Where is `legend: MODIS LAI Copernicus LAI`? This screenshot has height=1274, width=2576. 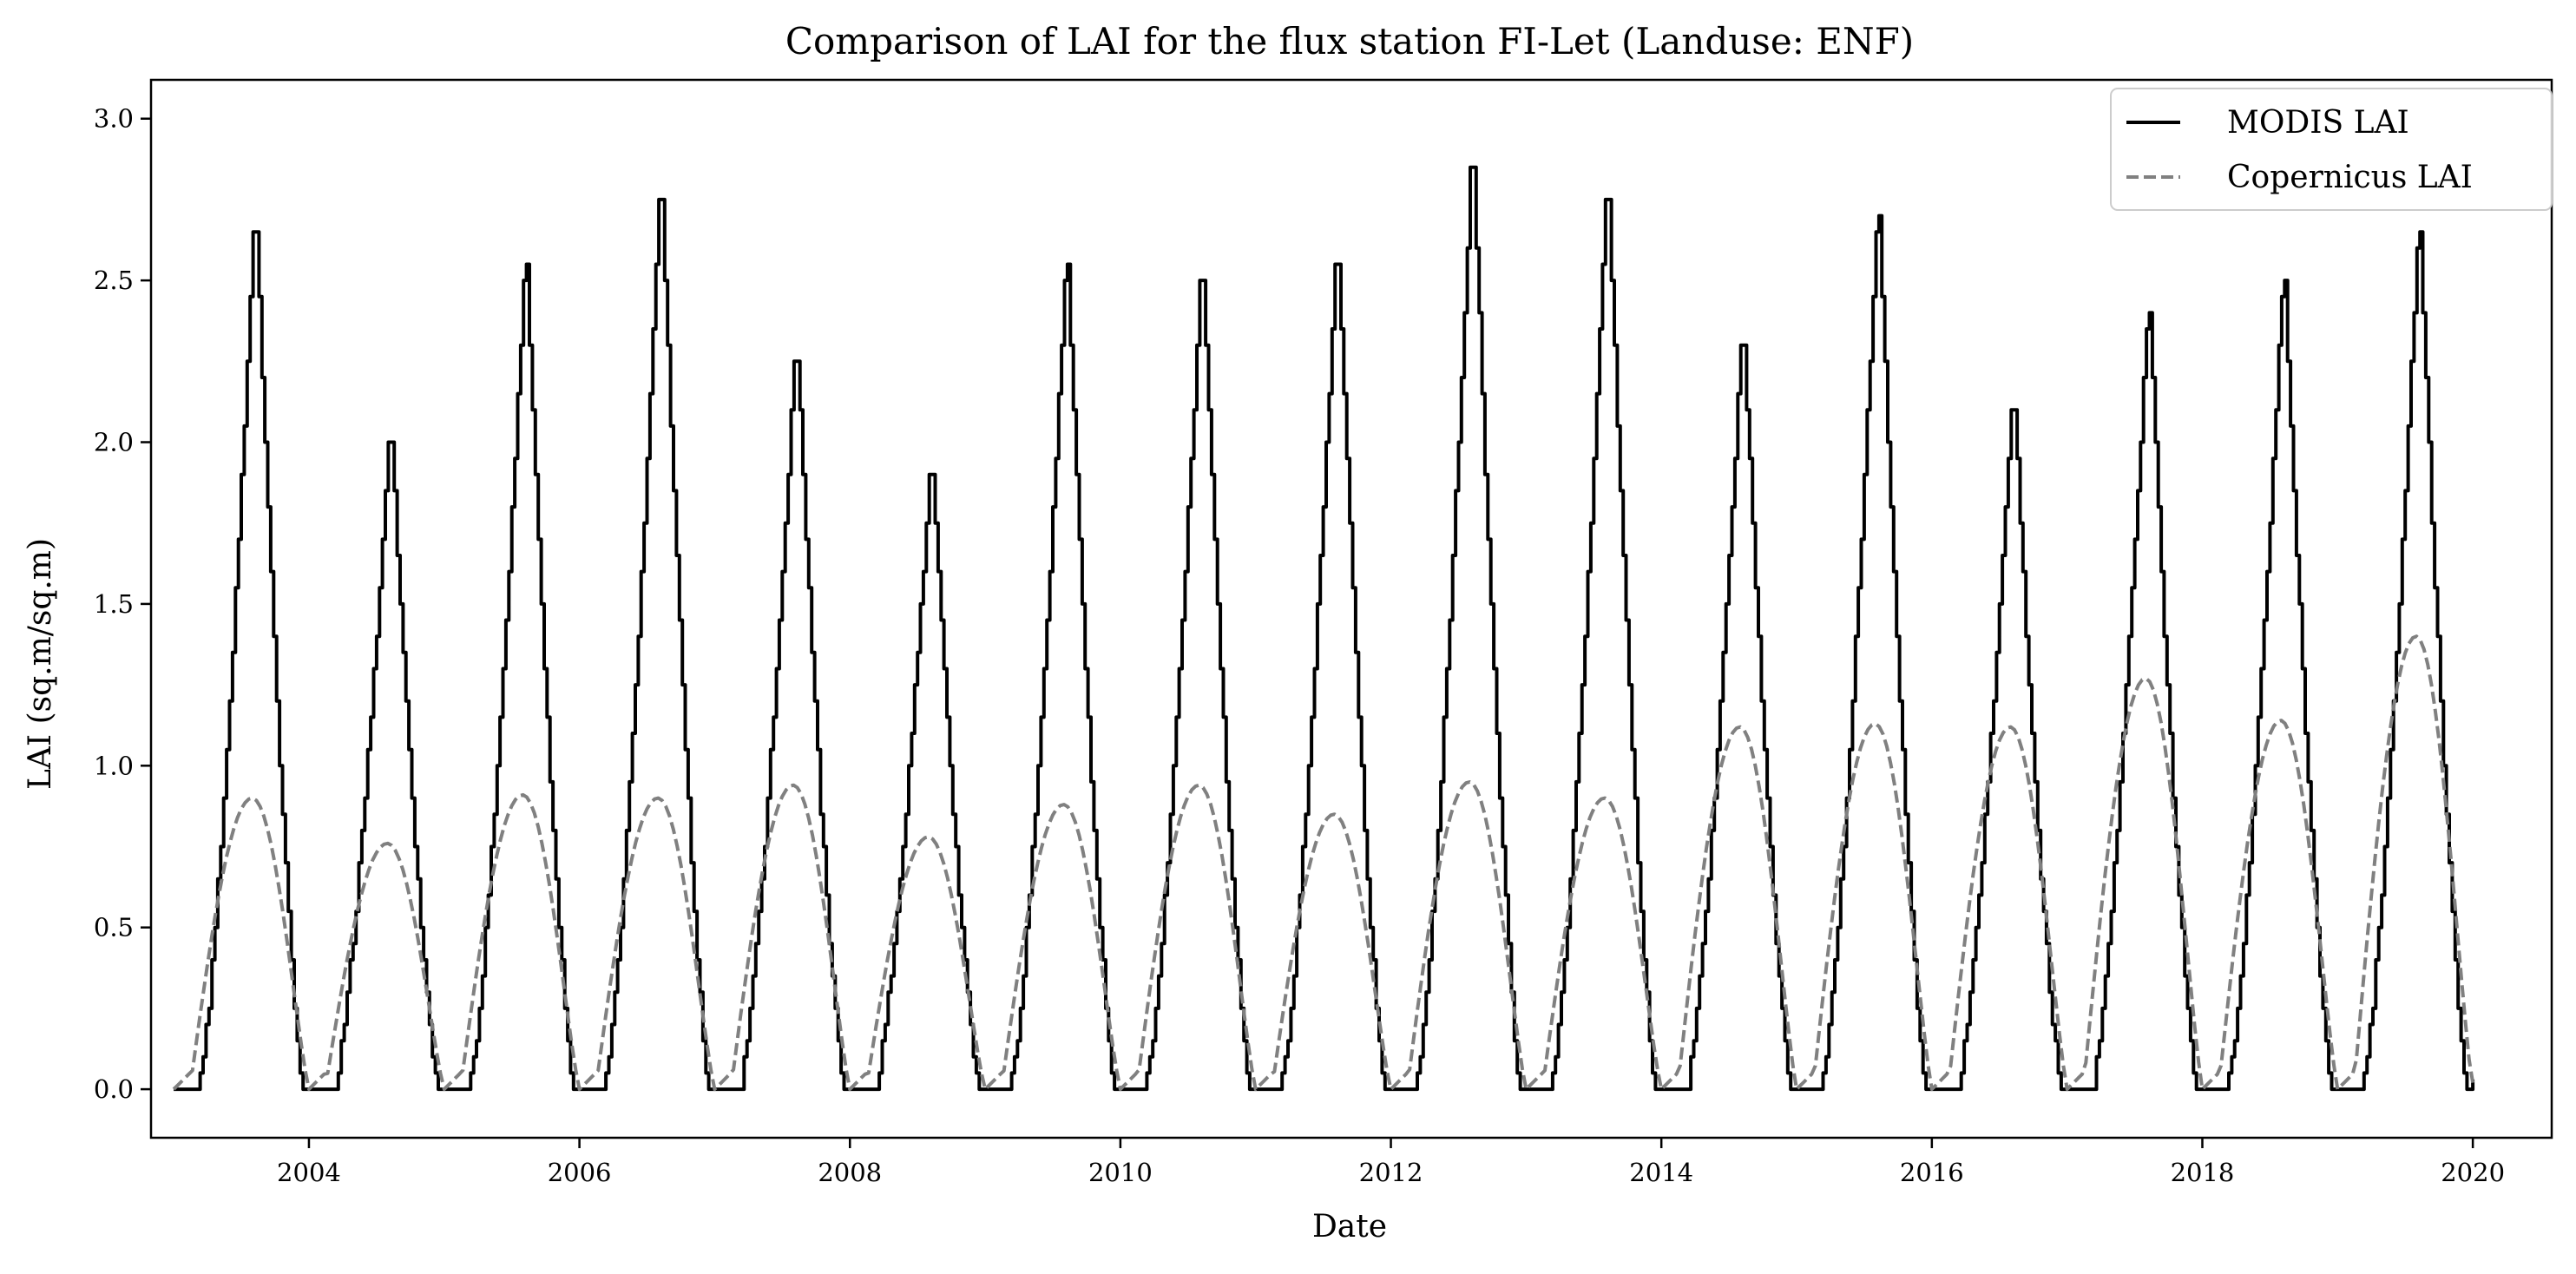
legend: MODIS LAI Copernicus LAI is located at coordinates (2331, 149).